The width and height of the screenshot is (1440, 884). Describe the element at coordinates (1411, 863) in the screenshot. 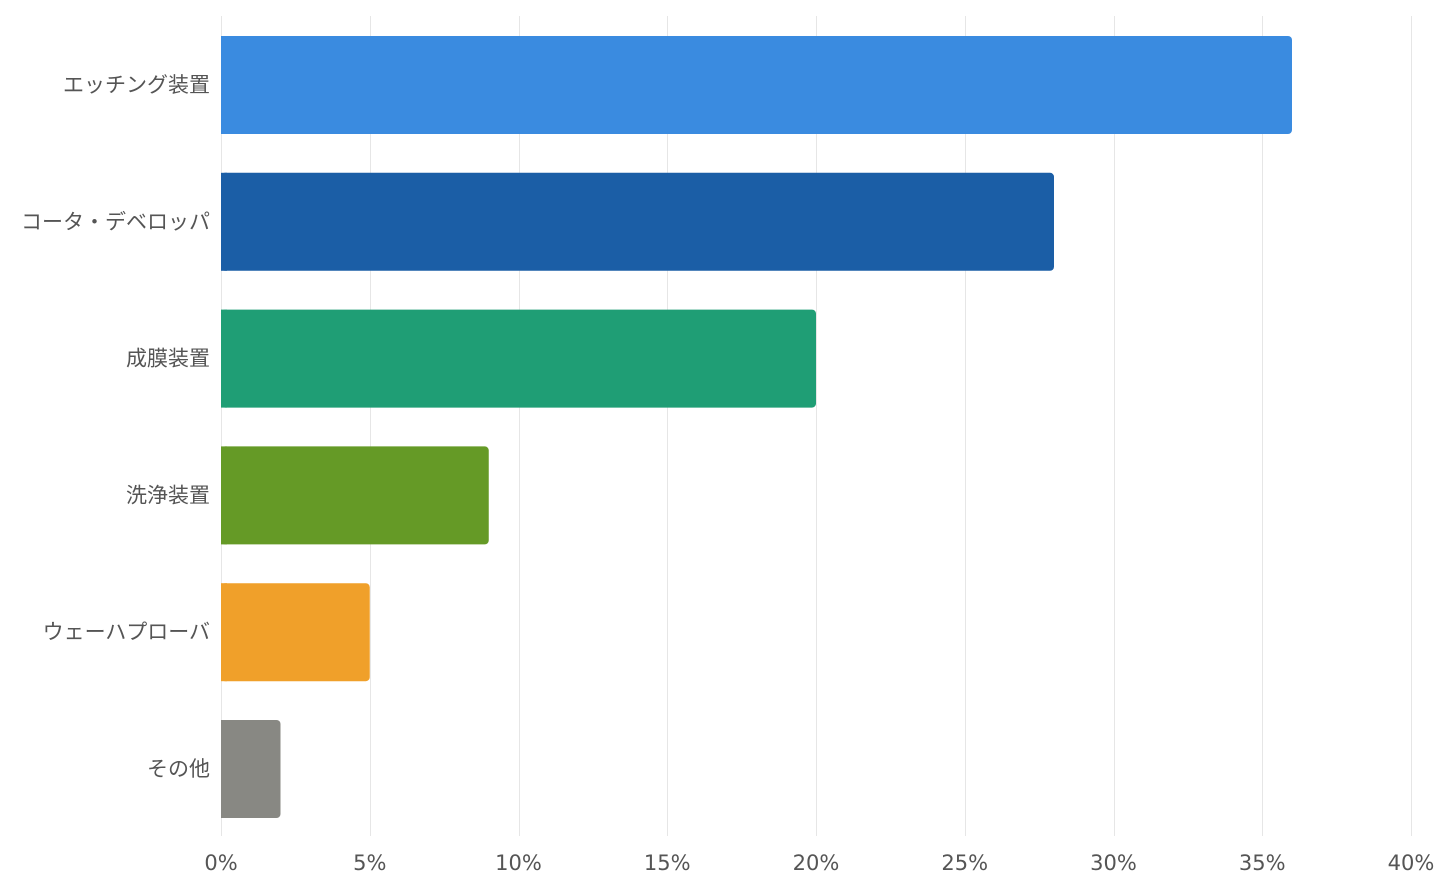

I see `x-tick-label: 40%` at that location.